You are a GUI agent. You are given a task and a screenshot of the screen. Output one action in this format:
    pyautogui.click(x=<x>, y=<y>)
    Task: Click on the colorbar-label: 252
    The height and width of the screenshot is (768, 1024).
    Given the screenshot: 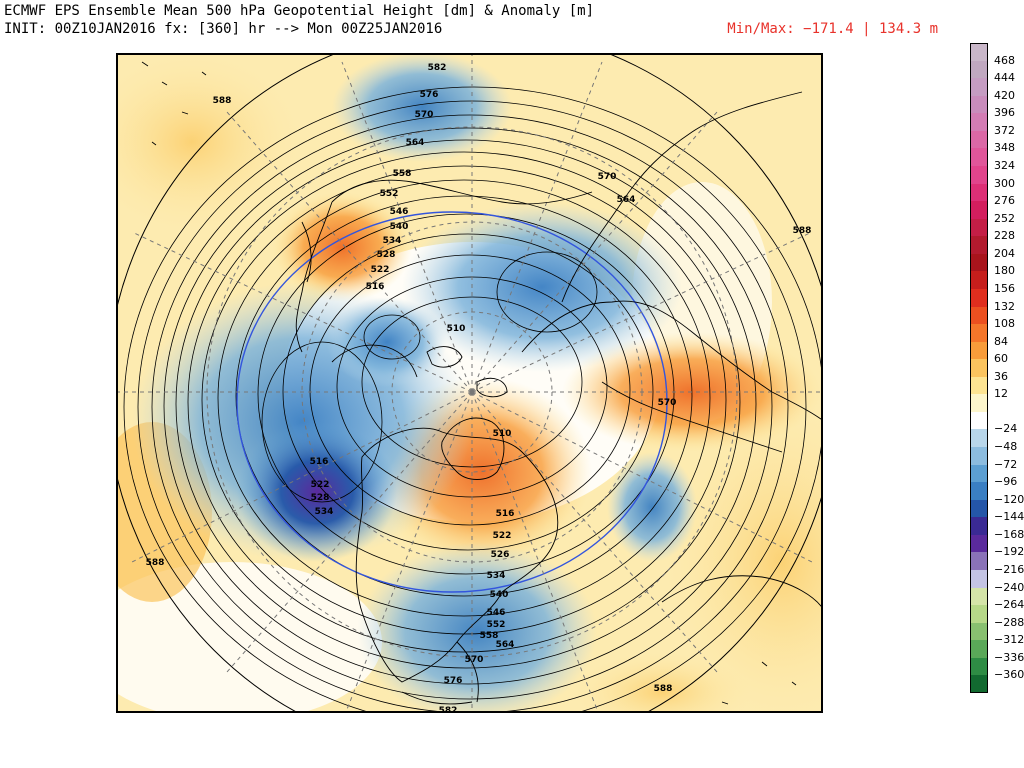 What is the action you would take?
    pyautogui.click(x=1004, y=218)
    